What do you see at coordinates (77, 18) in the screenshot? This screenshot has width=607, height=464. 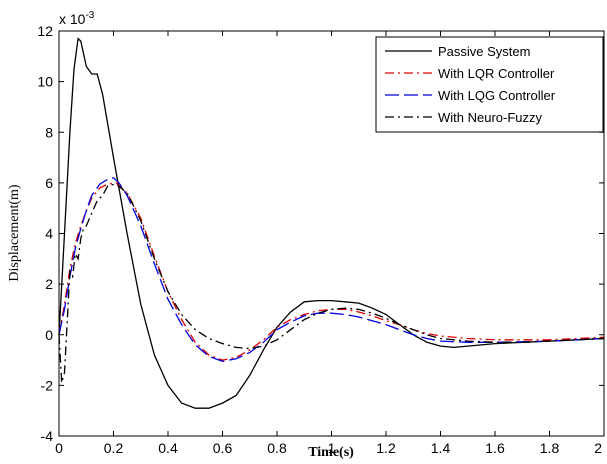 I see `y-multiplier-label: x 10-3` at bounding box center [77, 18].